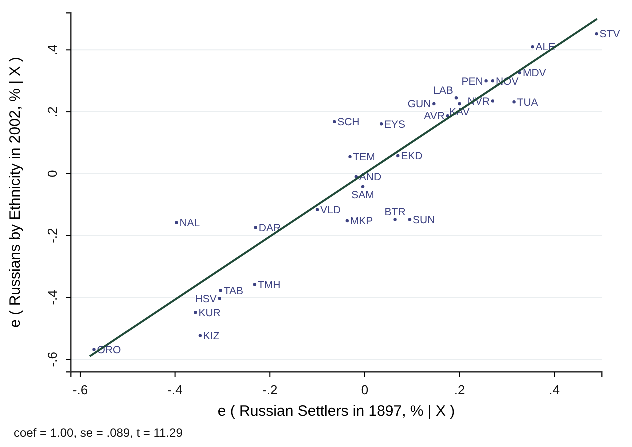  Describe the element at coordinates (52, 50) in the screenshot. I see `y-tick-label: .4` at that location.